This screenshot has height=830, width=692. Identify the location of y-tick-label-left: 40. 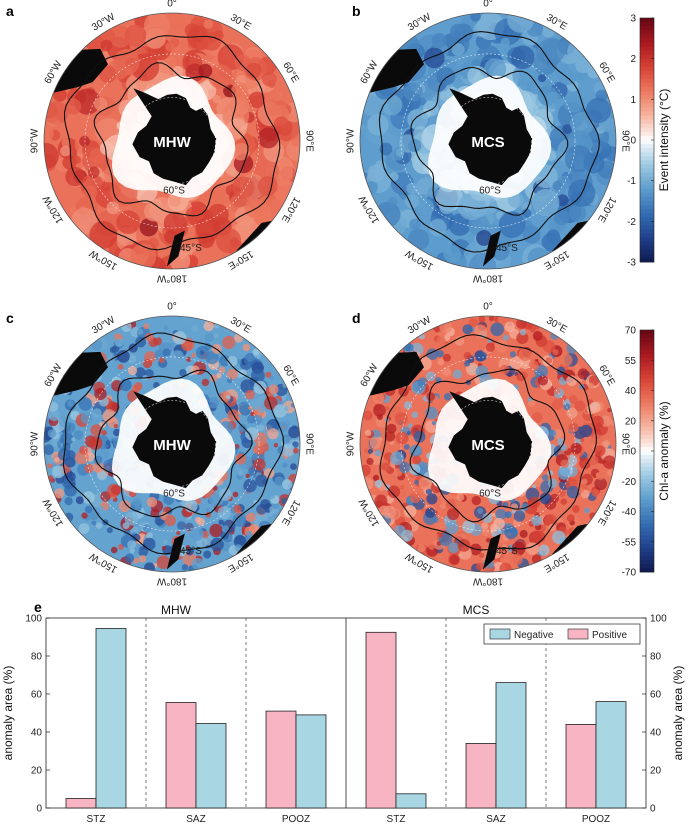
(37, 733).